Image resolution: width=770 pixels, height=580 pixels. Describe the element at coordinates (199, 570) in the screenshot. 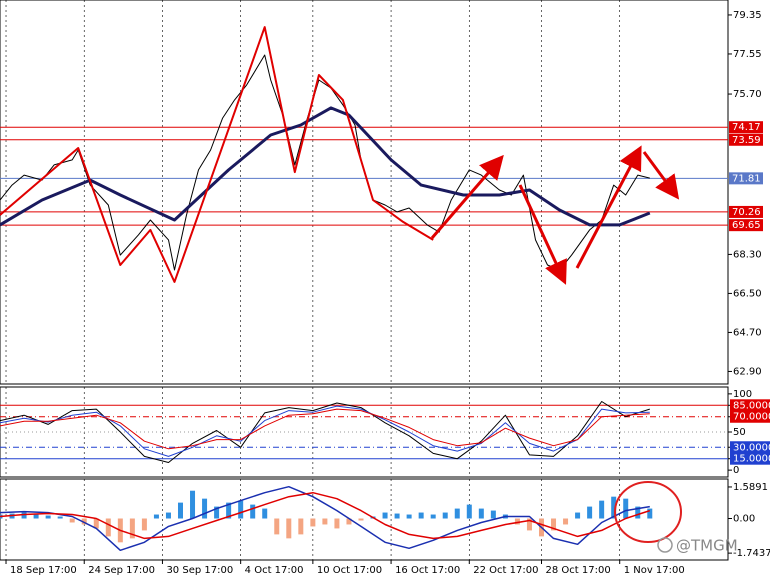

I see `x-tick-label: 30 Sep 17:00` at that location.